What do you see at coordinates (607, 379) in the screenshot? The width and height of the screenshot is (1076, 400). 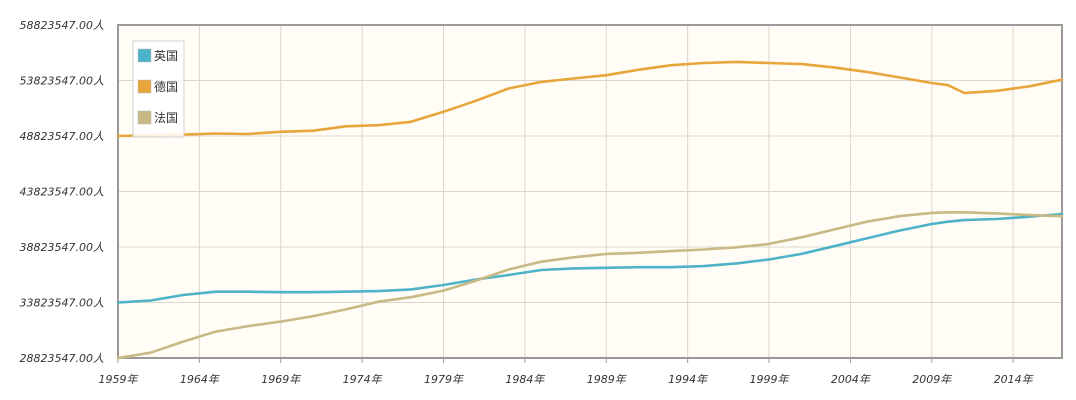 I see `x-tick-label: 1989年` at bounding box center [607, 379].